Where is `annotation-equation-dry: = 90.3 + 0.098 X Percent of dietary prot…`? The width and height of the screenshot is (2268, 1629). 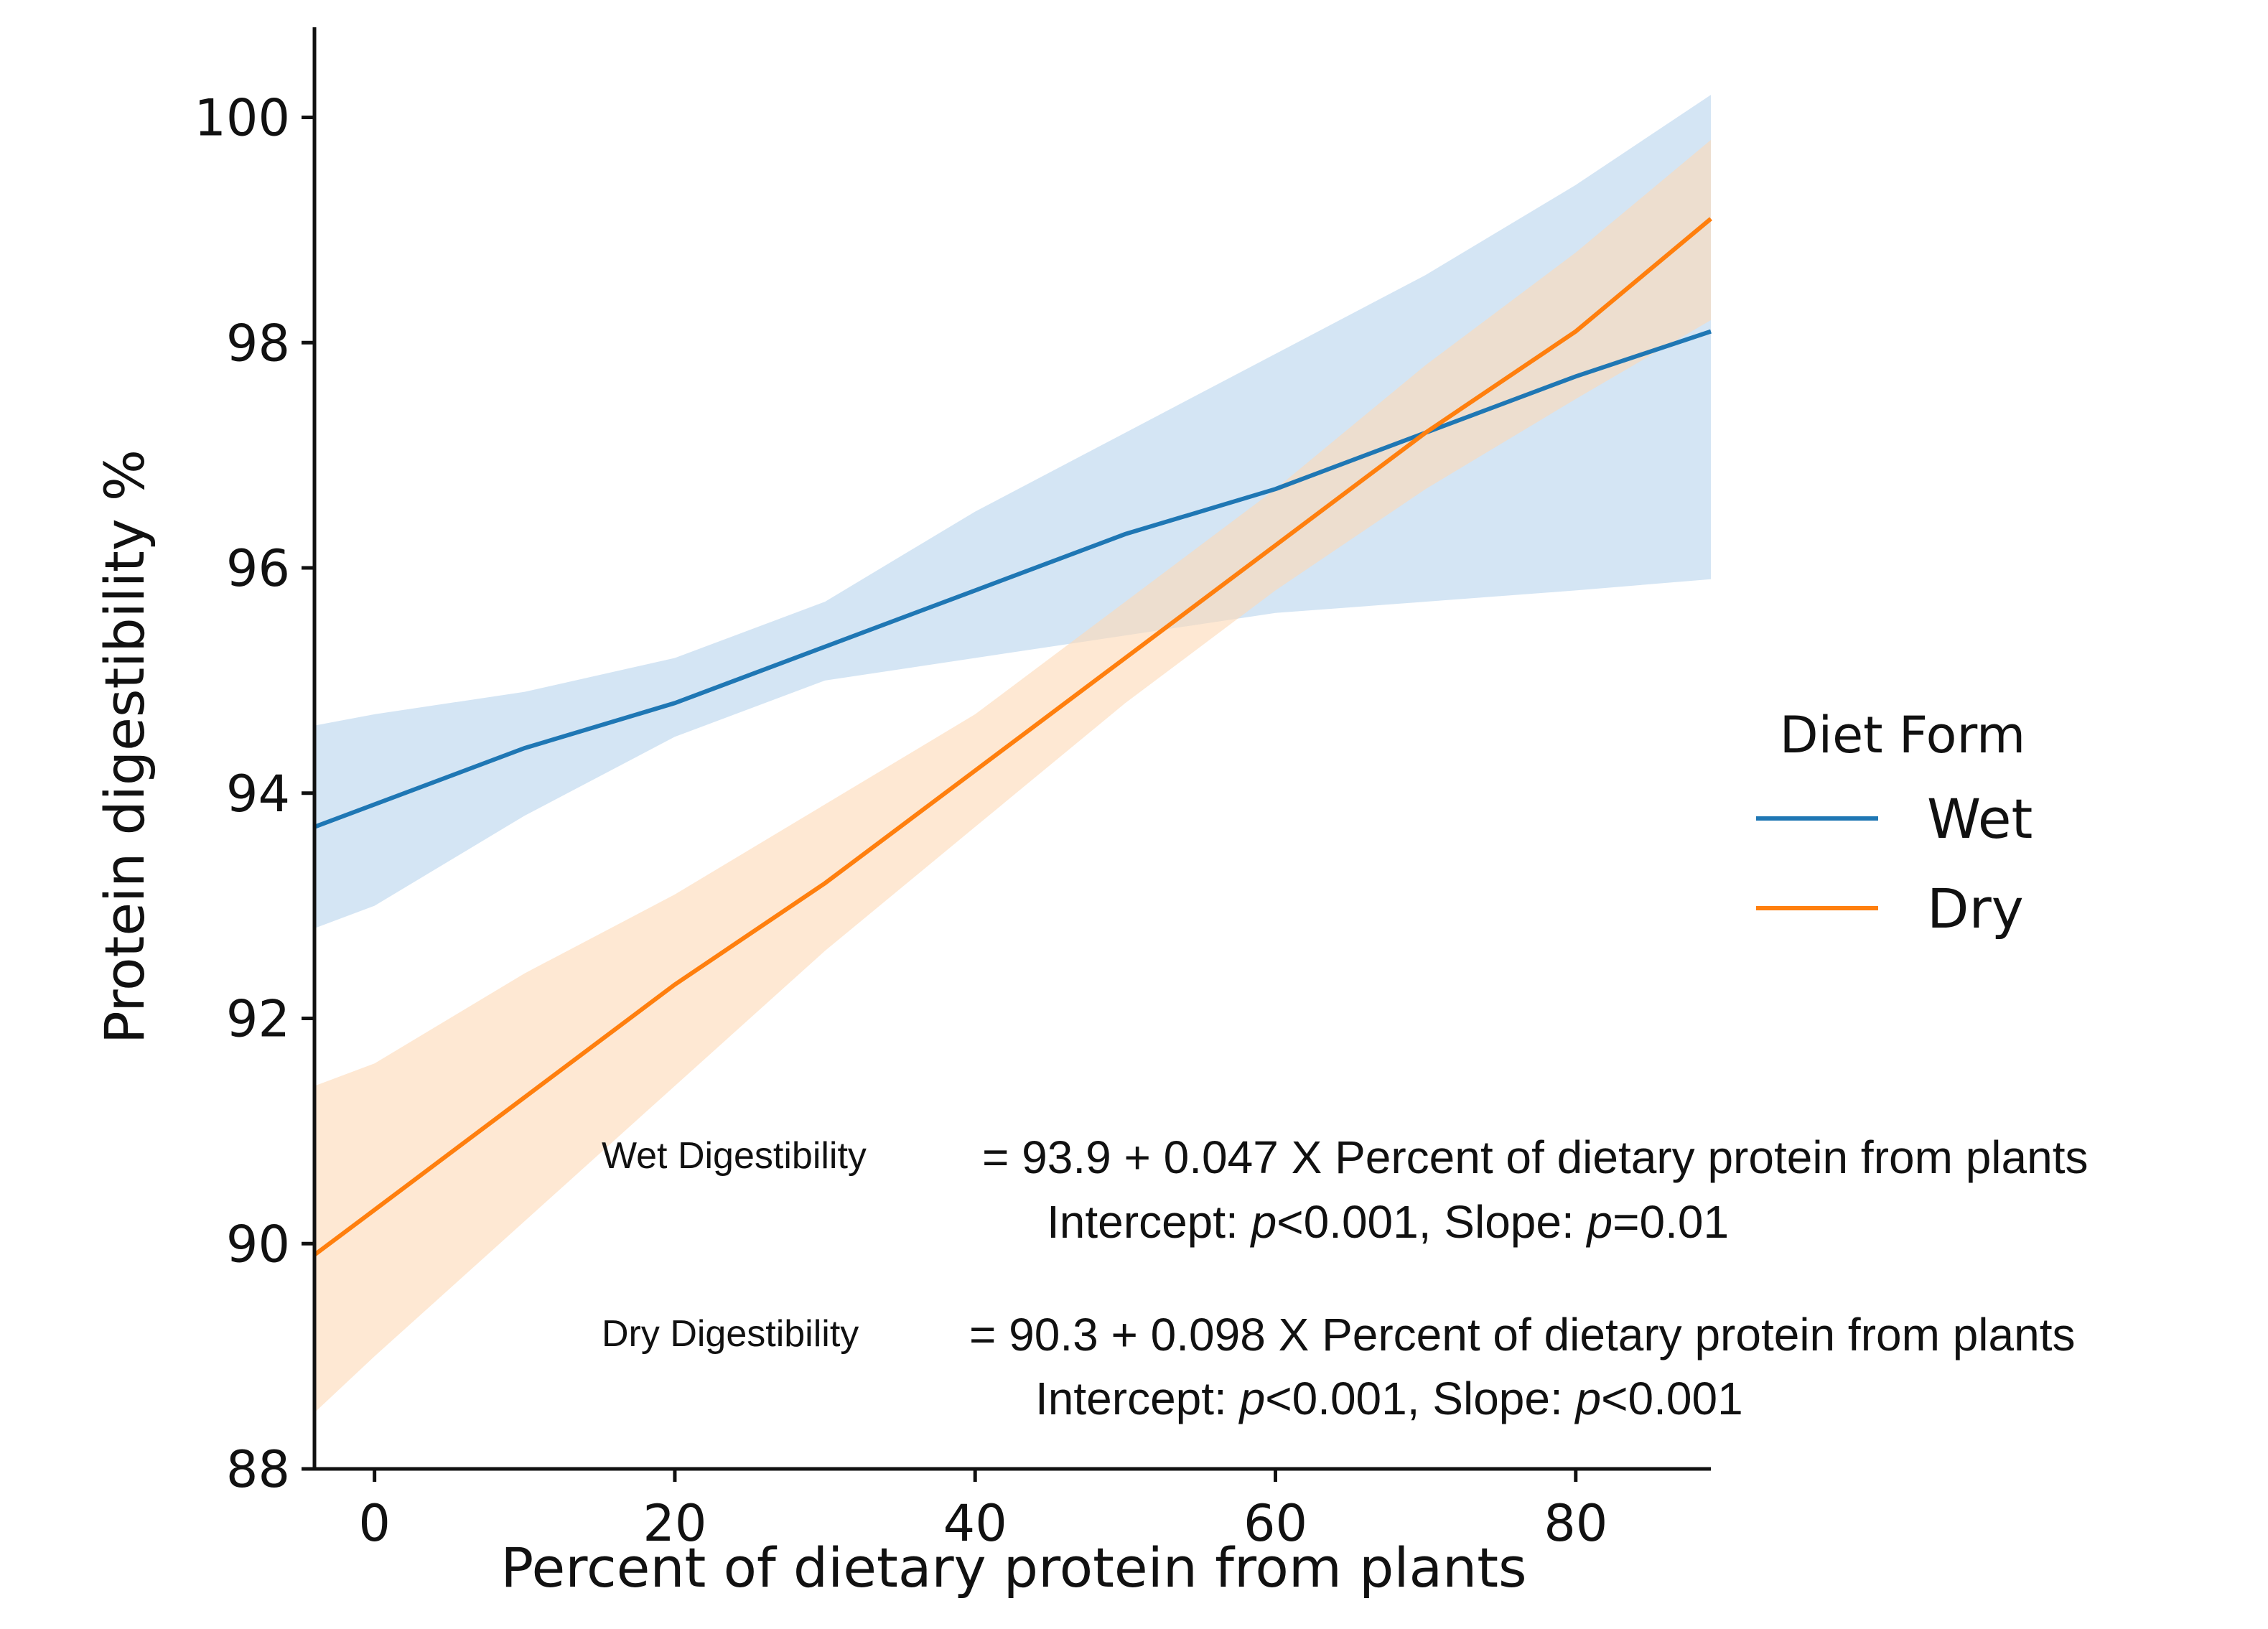
annotation-equation-dry: = 90.3 + 0.098 X Percent of dietary prot… is located at coordinates (1522, 1334).